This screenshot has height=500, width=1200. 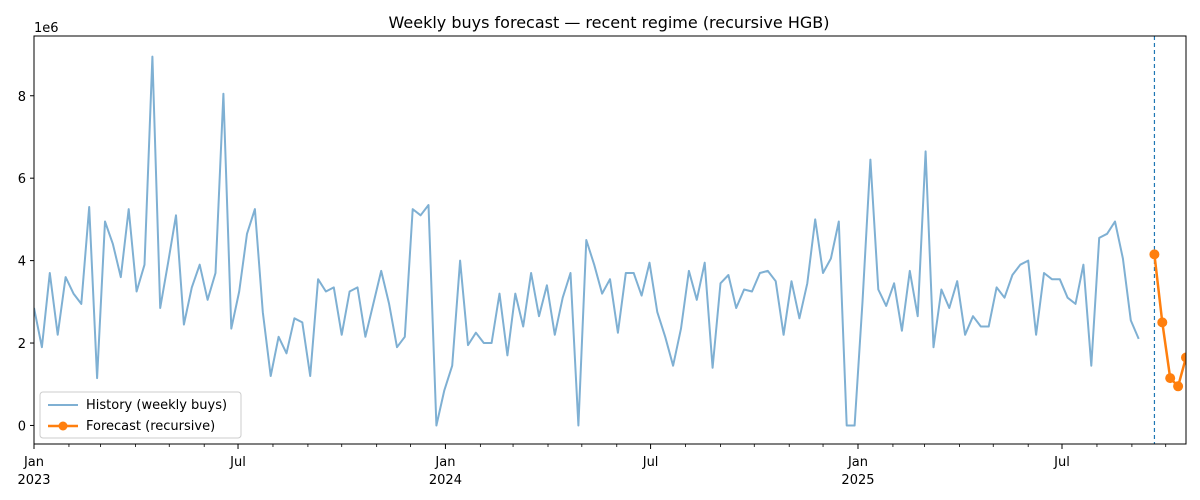 I want to click on legend-forecast-marker, so click(x=63, y=426).